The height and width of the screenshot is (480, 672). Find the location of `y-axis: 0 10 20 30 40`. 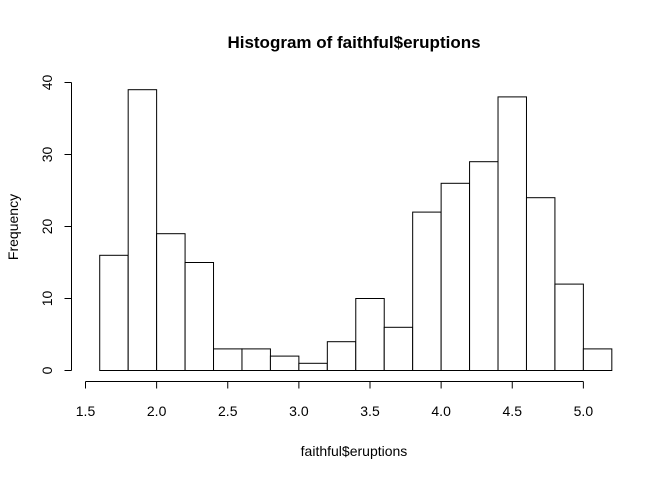

y-axis: 0 10 20 30 40 is located at coordinates (55, 224).